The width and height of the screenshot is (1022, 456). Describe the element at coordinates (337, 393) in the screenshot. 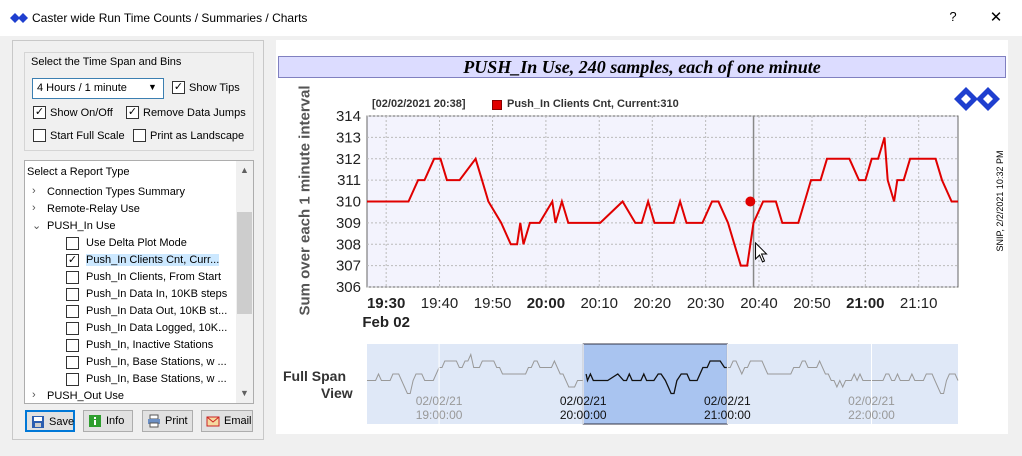

I see `view-label: View` at that location.